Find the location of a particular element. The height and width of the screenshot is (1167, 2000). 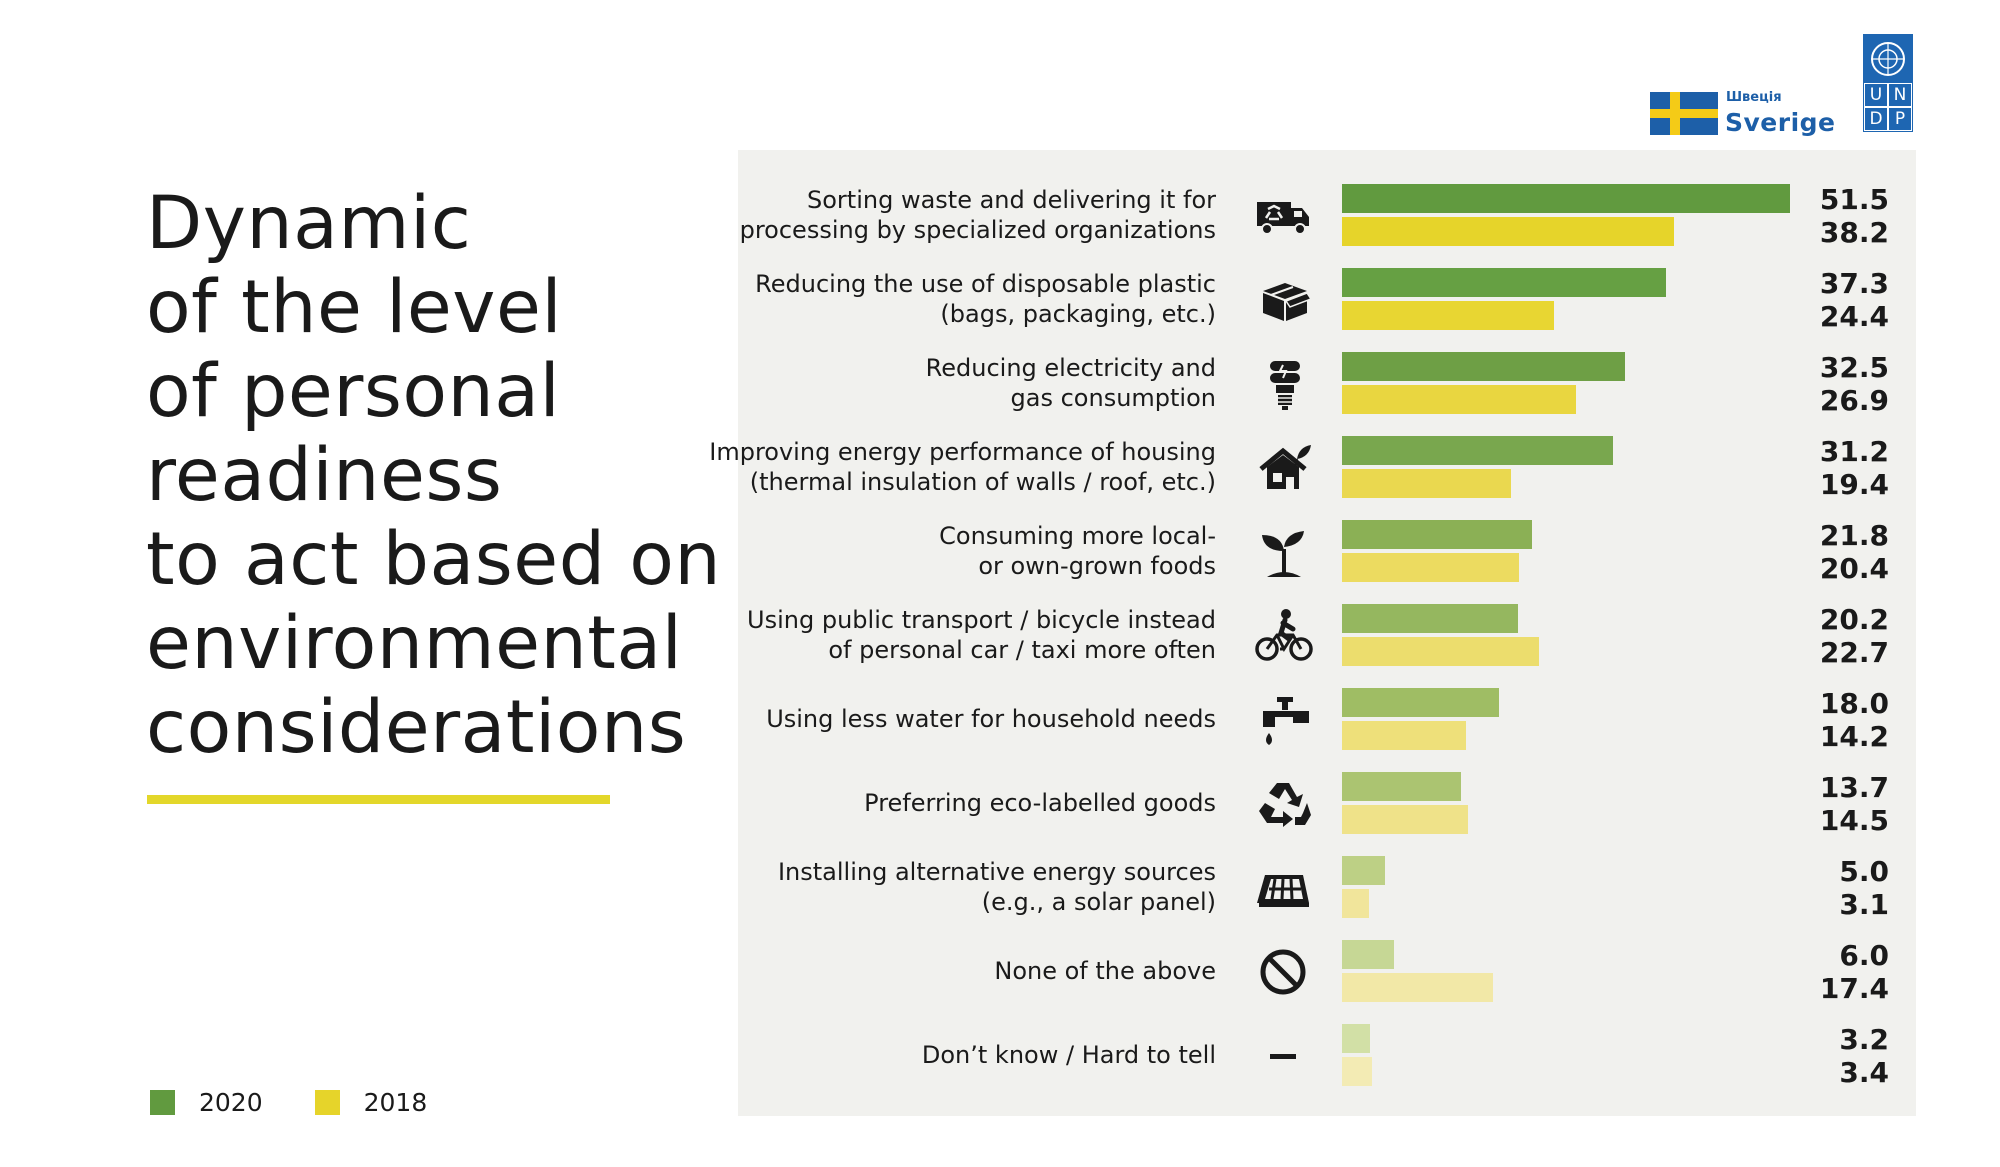

value-label-2018: 19.4 is located at coordinates (1854, 484).